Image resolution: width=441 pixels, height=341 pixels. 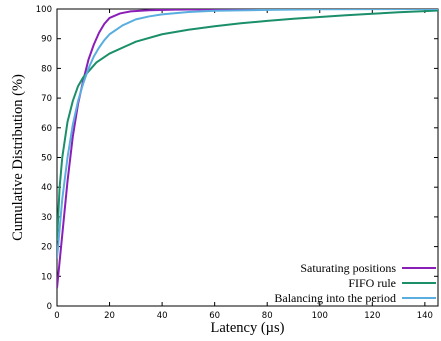 What do you see at coordinates (162, 316) in the screenshot?
I see `x-tick-label: 40` at bounding box center [162, 316].